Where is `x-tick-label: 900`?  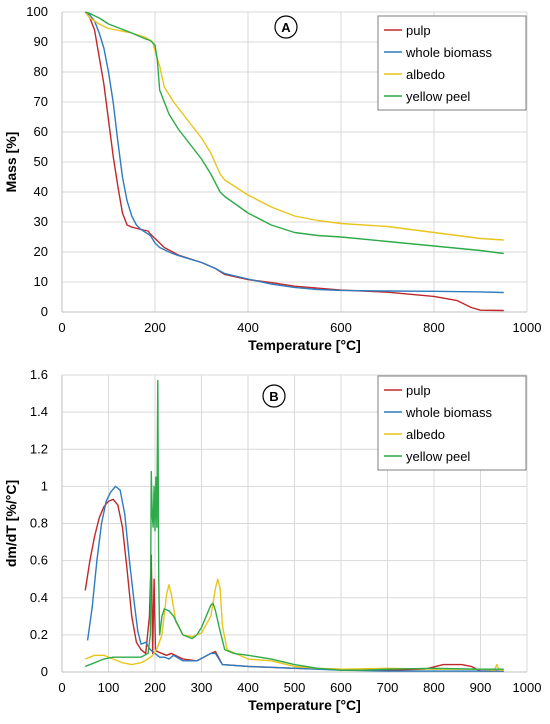 x-tick-label: 900 is located at coordinates (481, 687).